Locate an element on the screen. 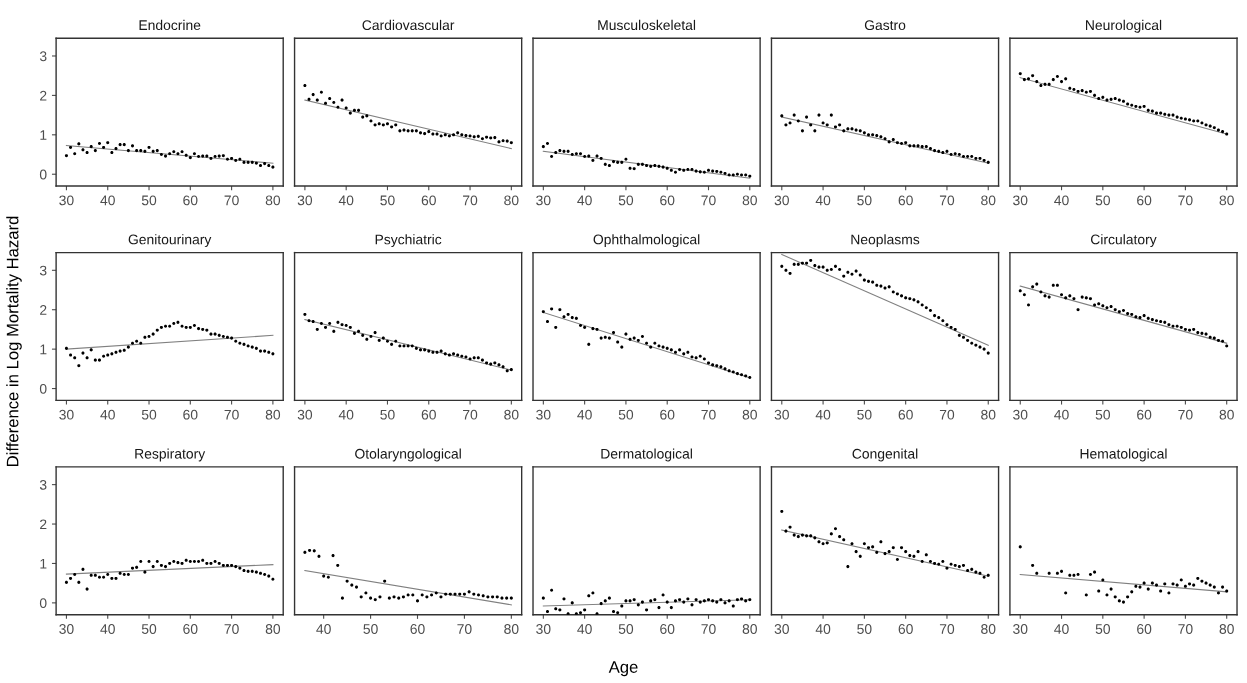 The image size is (1247, 683). y-tick-label: 2 is located at coordinates (43, 95).